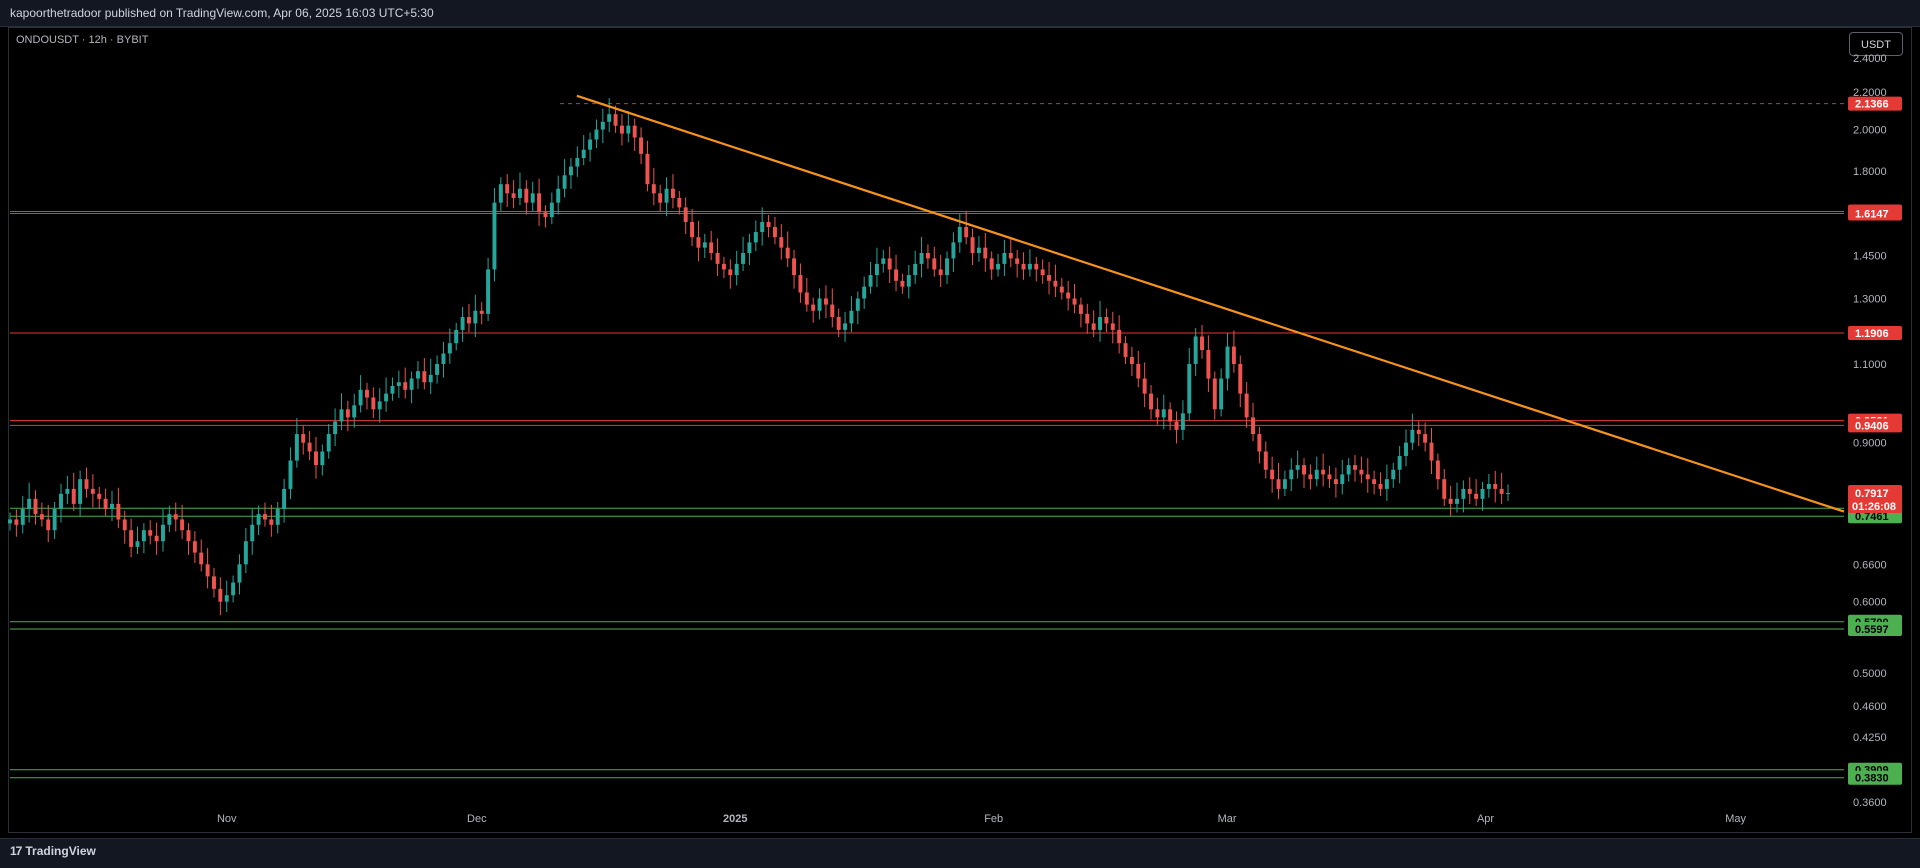  I want to click on current-price-badge, so click(1875, 498).